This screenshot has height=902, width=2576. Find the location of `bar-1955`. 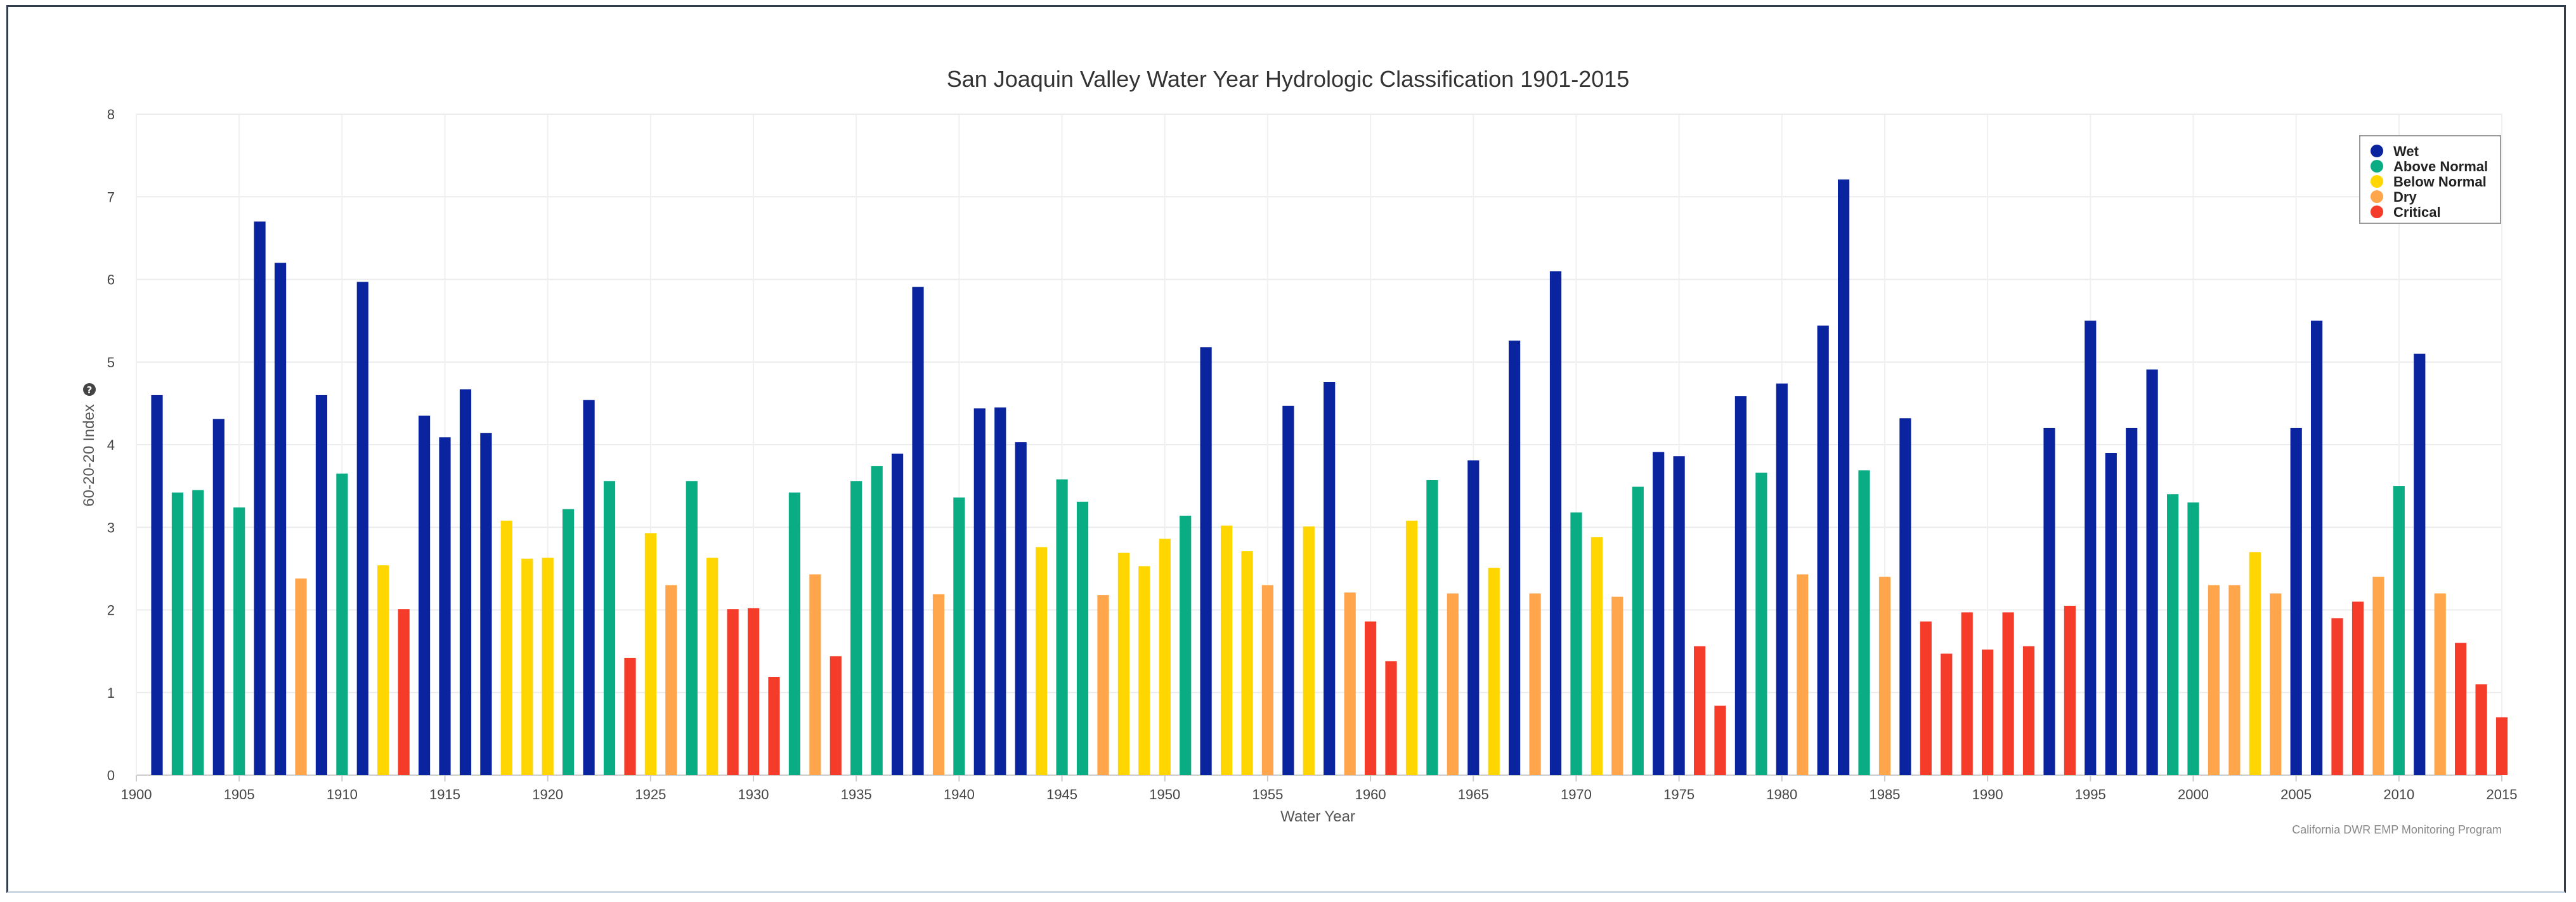

bar-1955 is located at coordinates (1267, 680).